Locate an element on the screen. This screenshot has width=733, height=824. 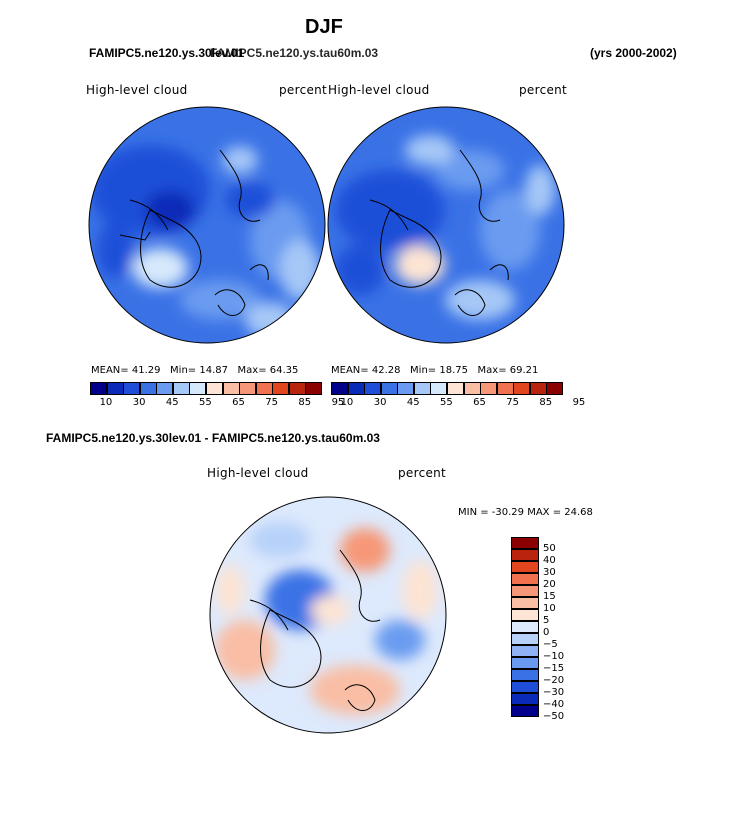
panel3-colorbar-tick-label: −15 is located at coordinates (554, 668).